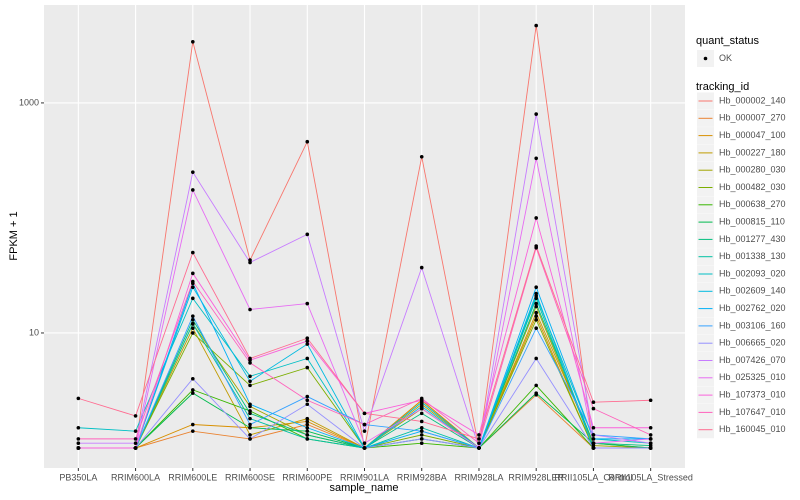 This screenshot has height=500, width=800. I want to click on legend-label: Hb_002093_020, so click(752, 273).